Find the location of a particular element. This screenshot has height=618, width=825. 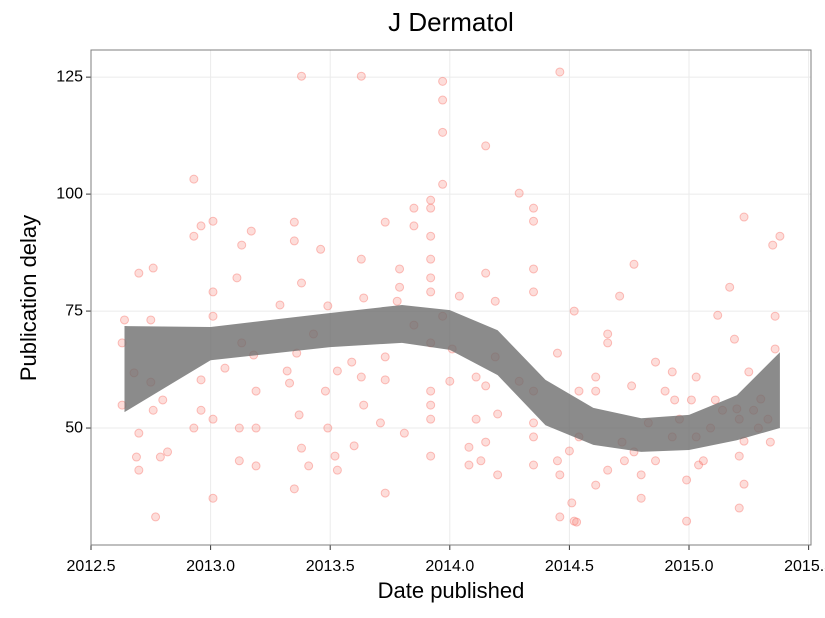

chart-title: J Dermatol is located at coordinates (451, 22).